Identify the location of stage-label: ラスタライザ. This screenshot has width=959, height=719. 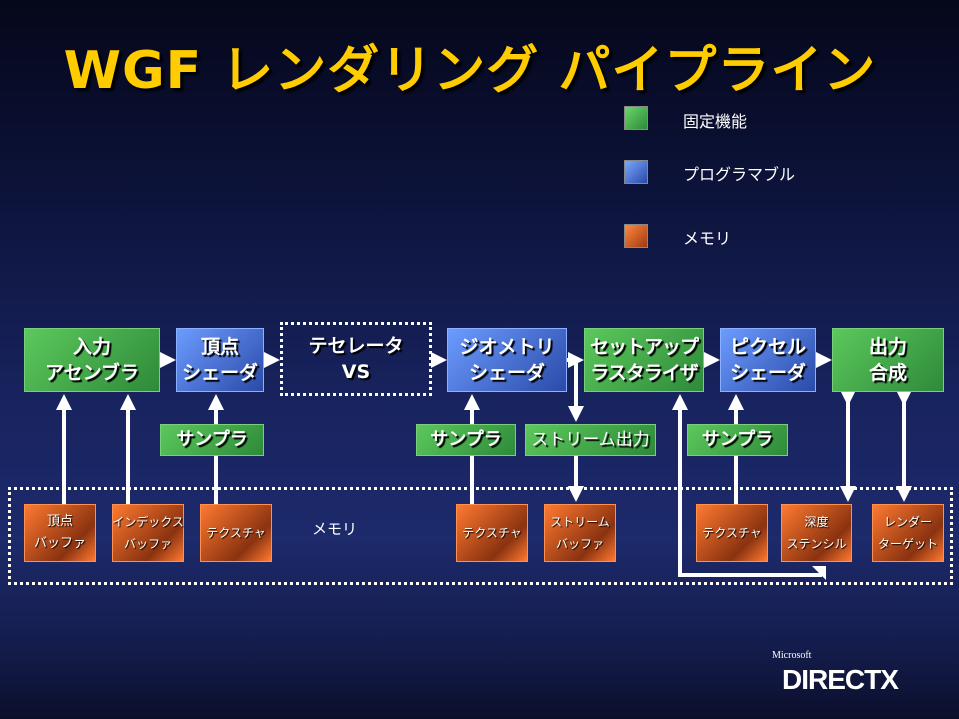
(644, 373).